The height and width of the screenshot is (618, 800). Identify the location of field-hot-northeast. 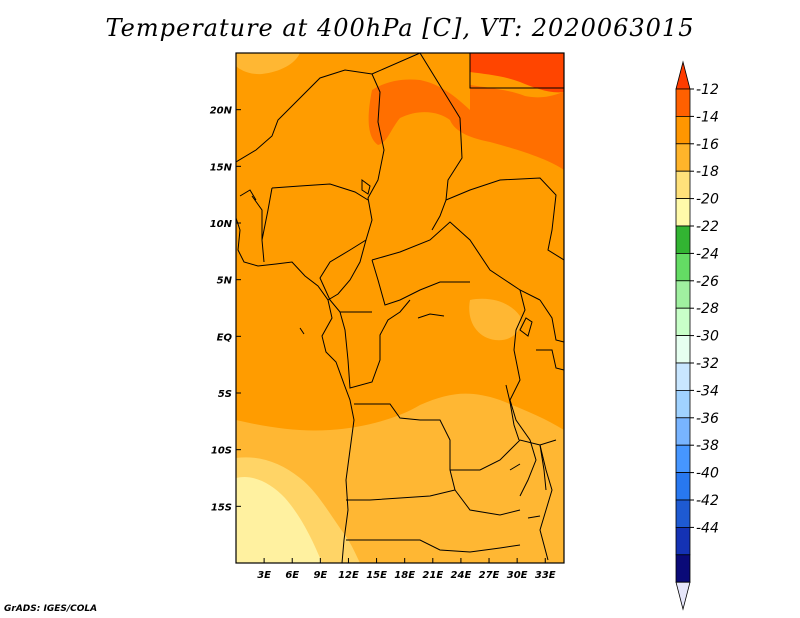
(517, 73).